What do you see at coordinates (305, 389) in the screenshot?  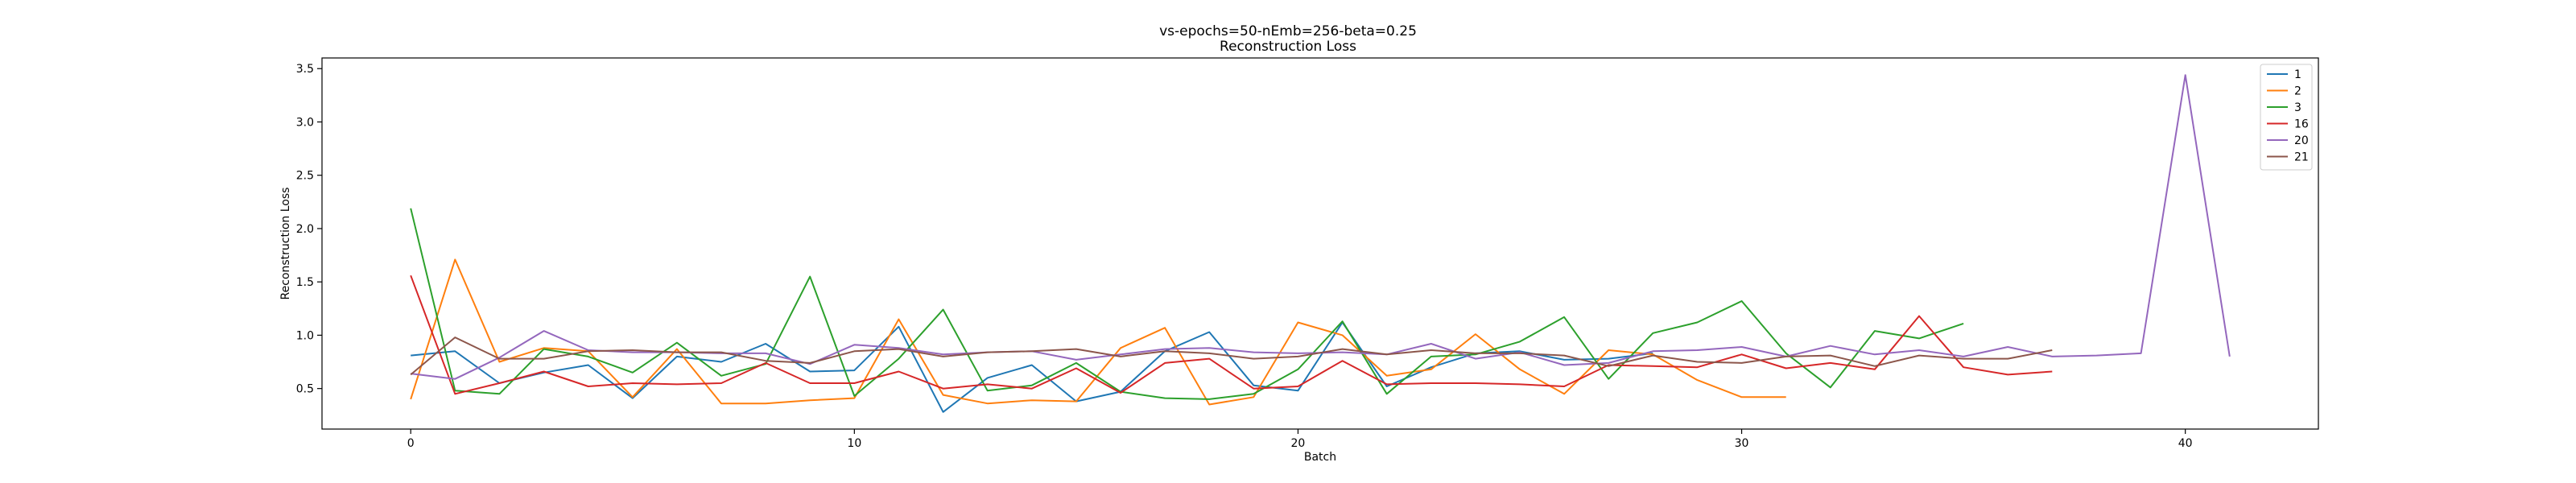 I see `y-tick-label: 0.5` at bounding box center [305, 389].